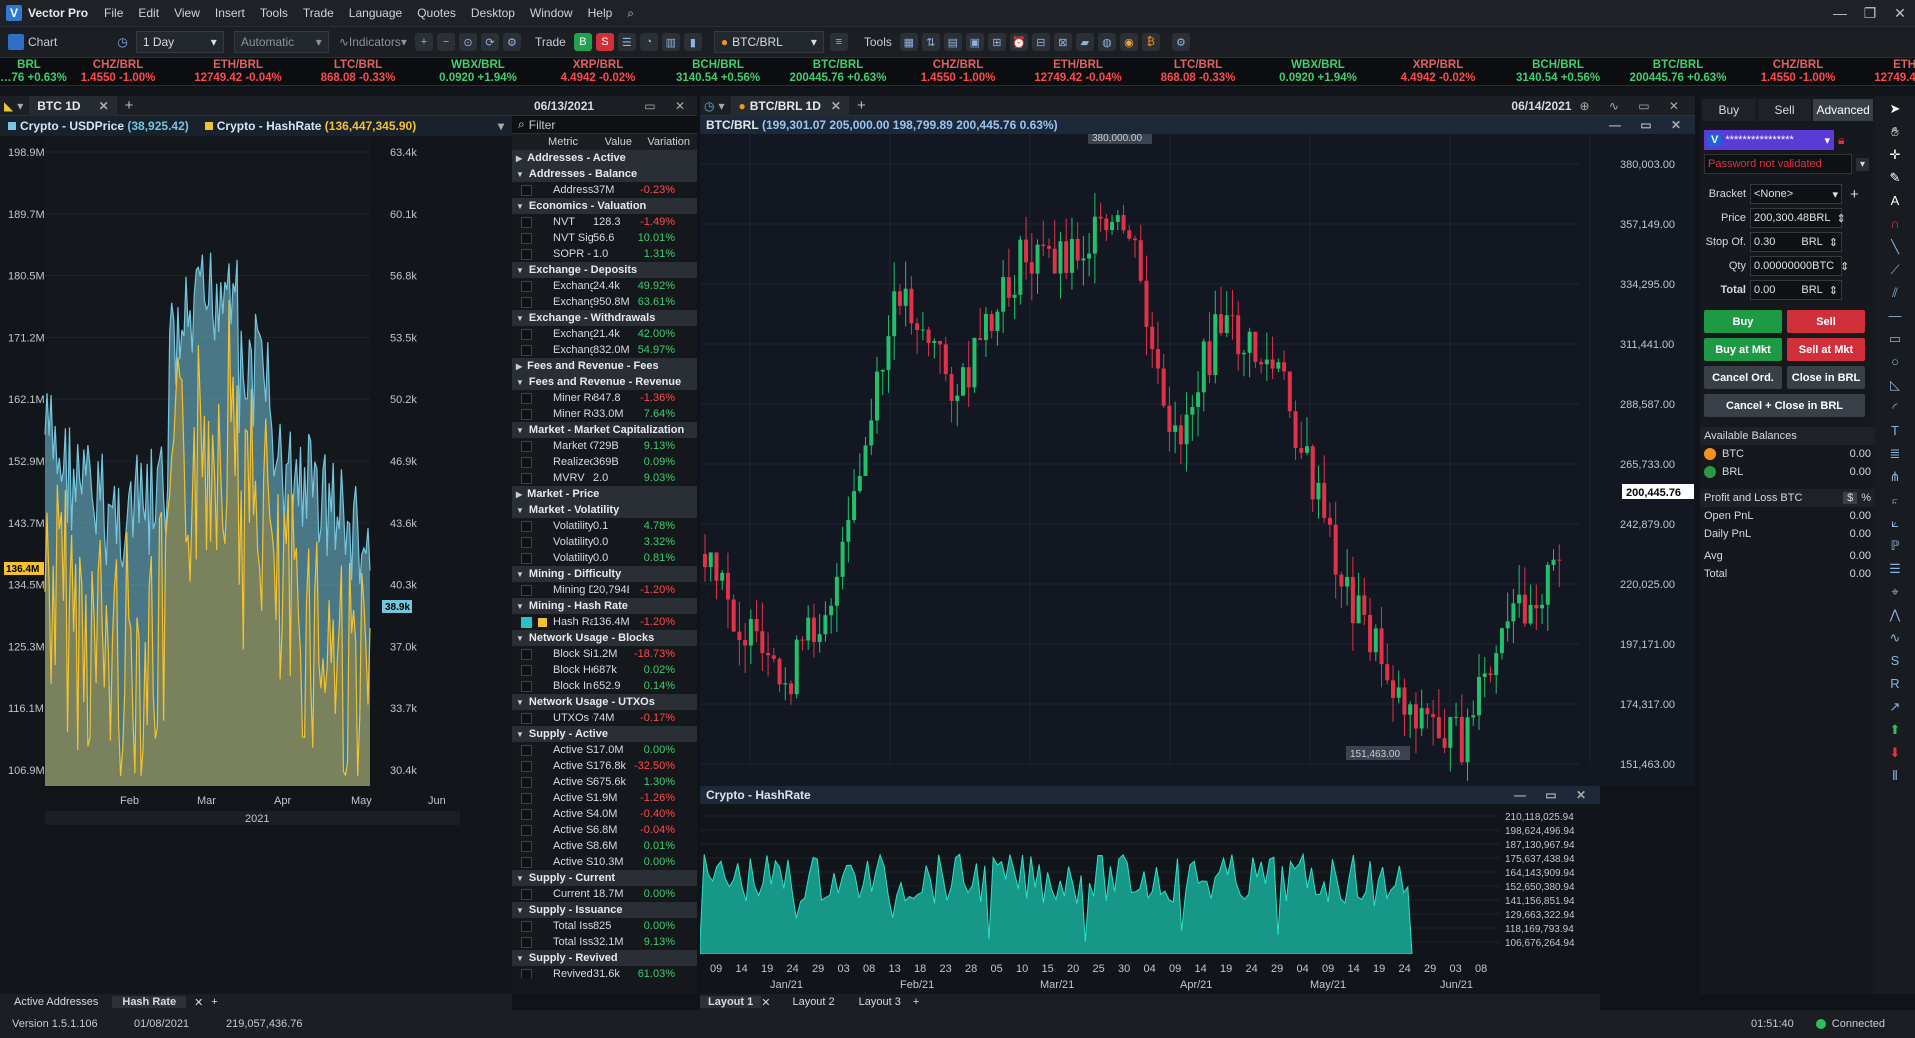 The width and height of the screenshot is (1915, 1038). I want to click on menu-item-window: Window, so click(551, 13).